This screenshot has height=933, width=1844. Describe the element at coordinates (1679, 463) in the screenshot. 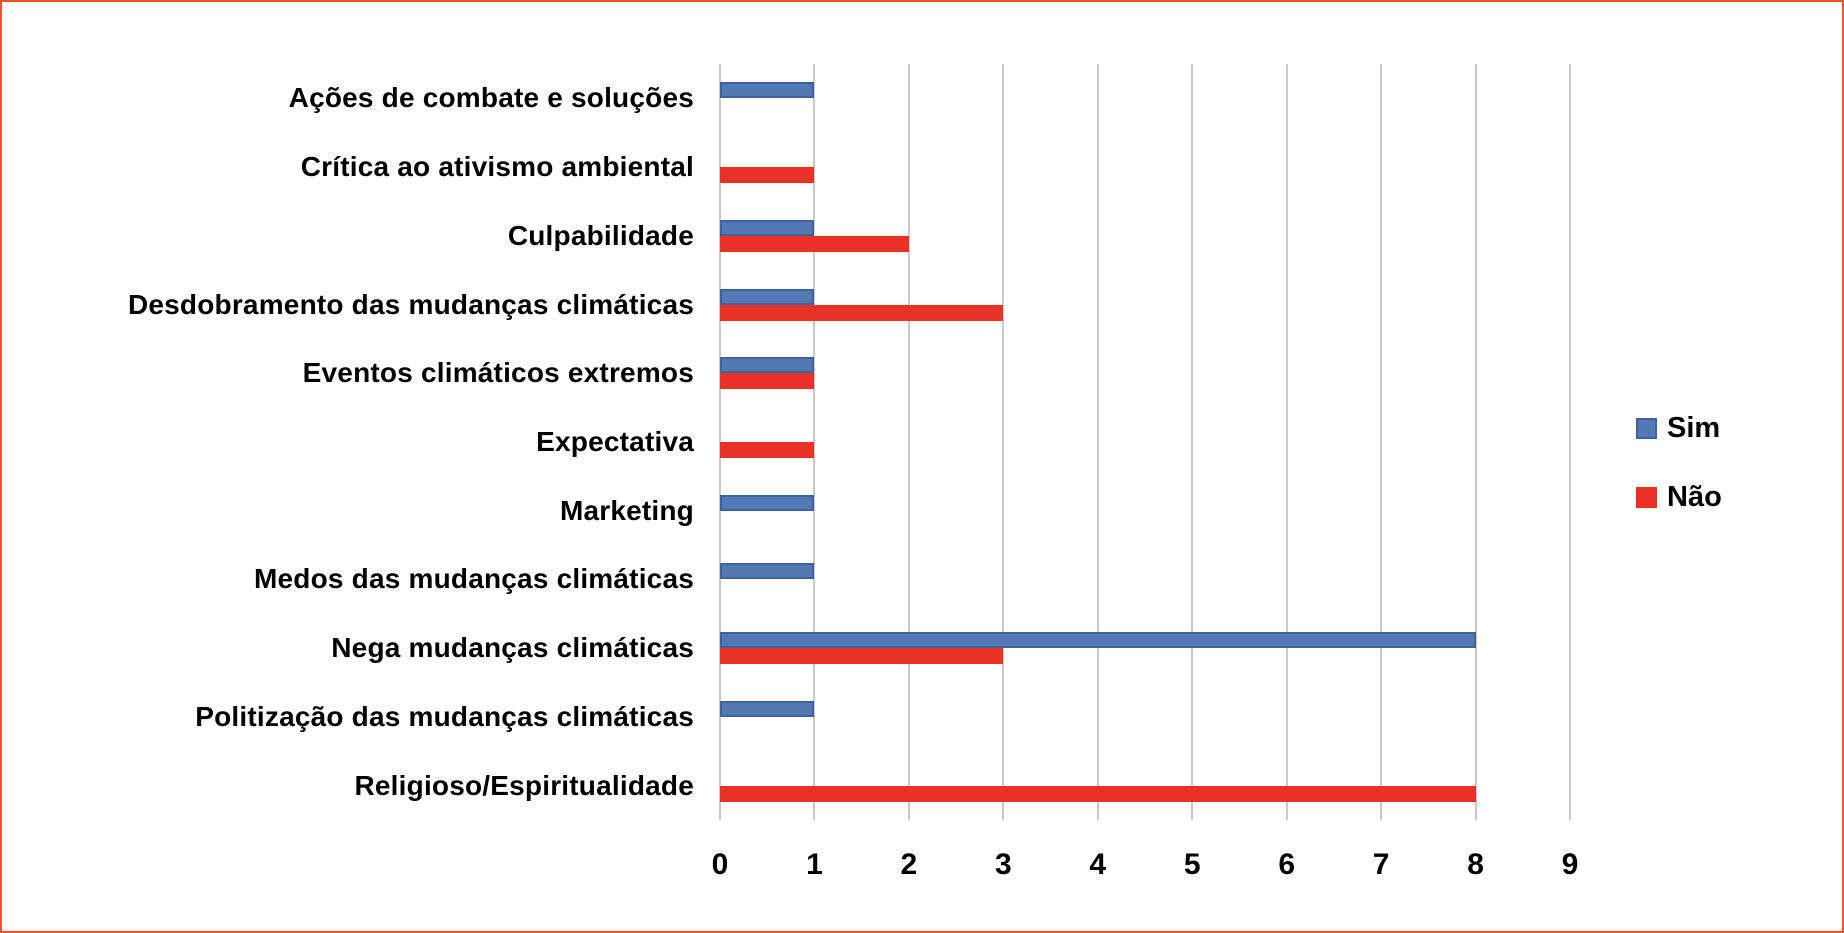

I see `legend: Sim Não` at that location.